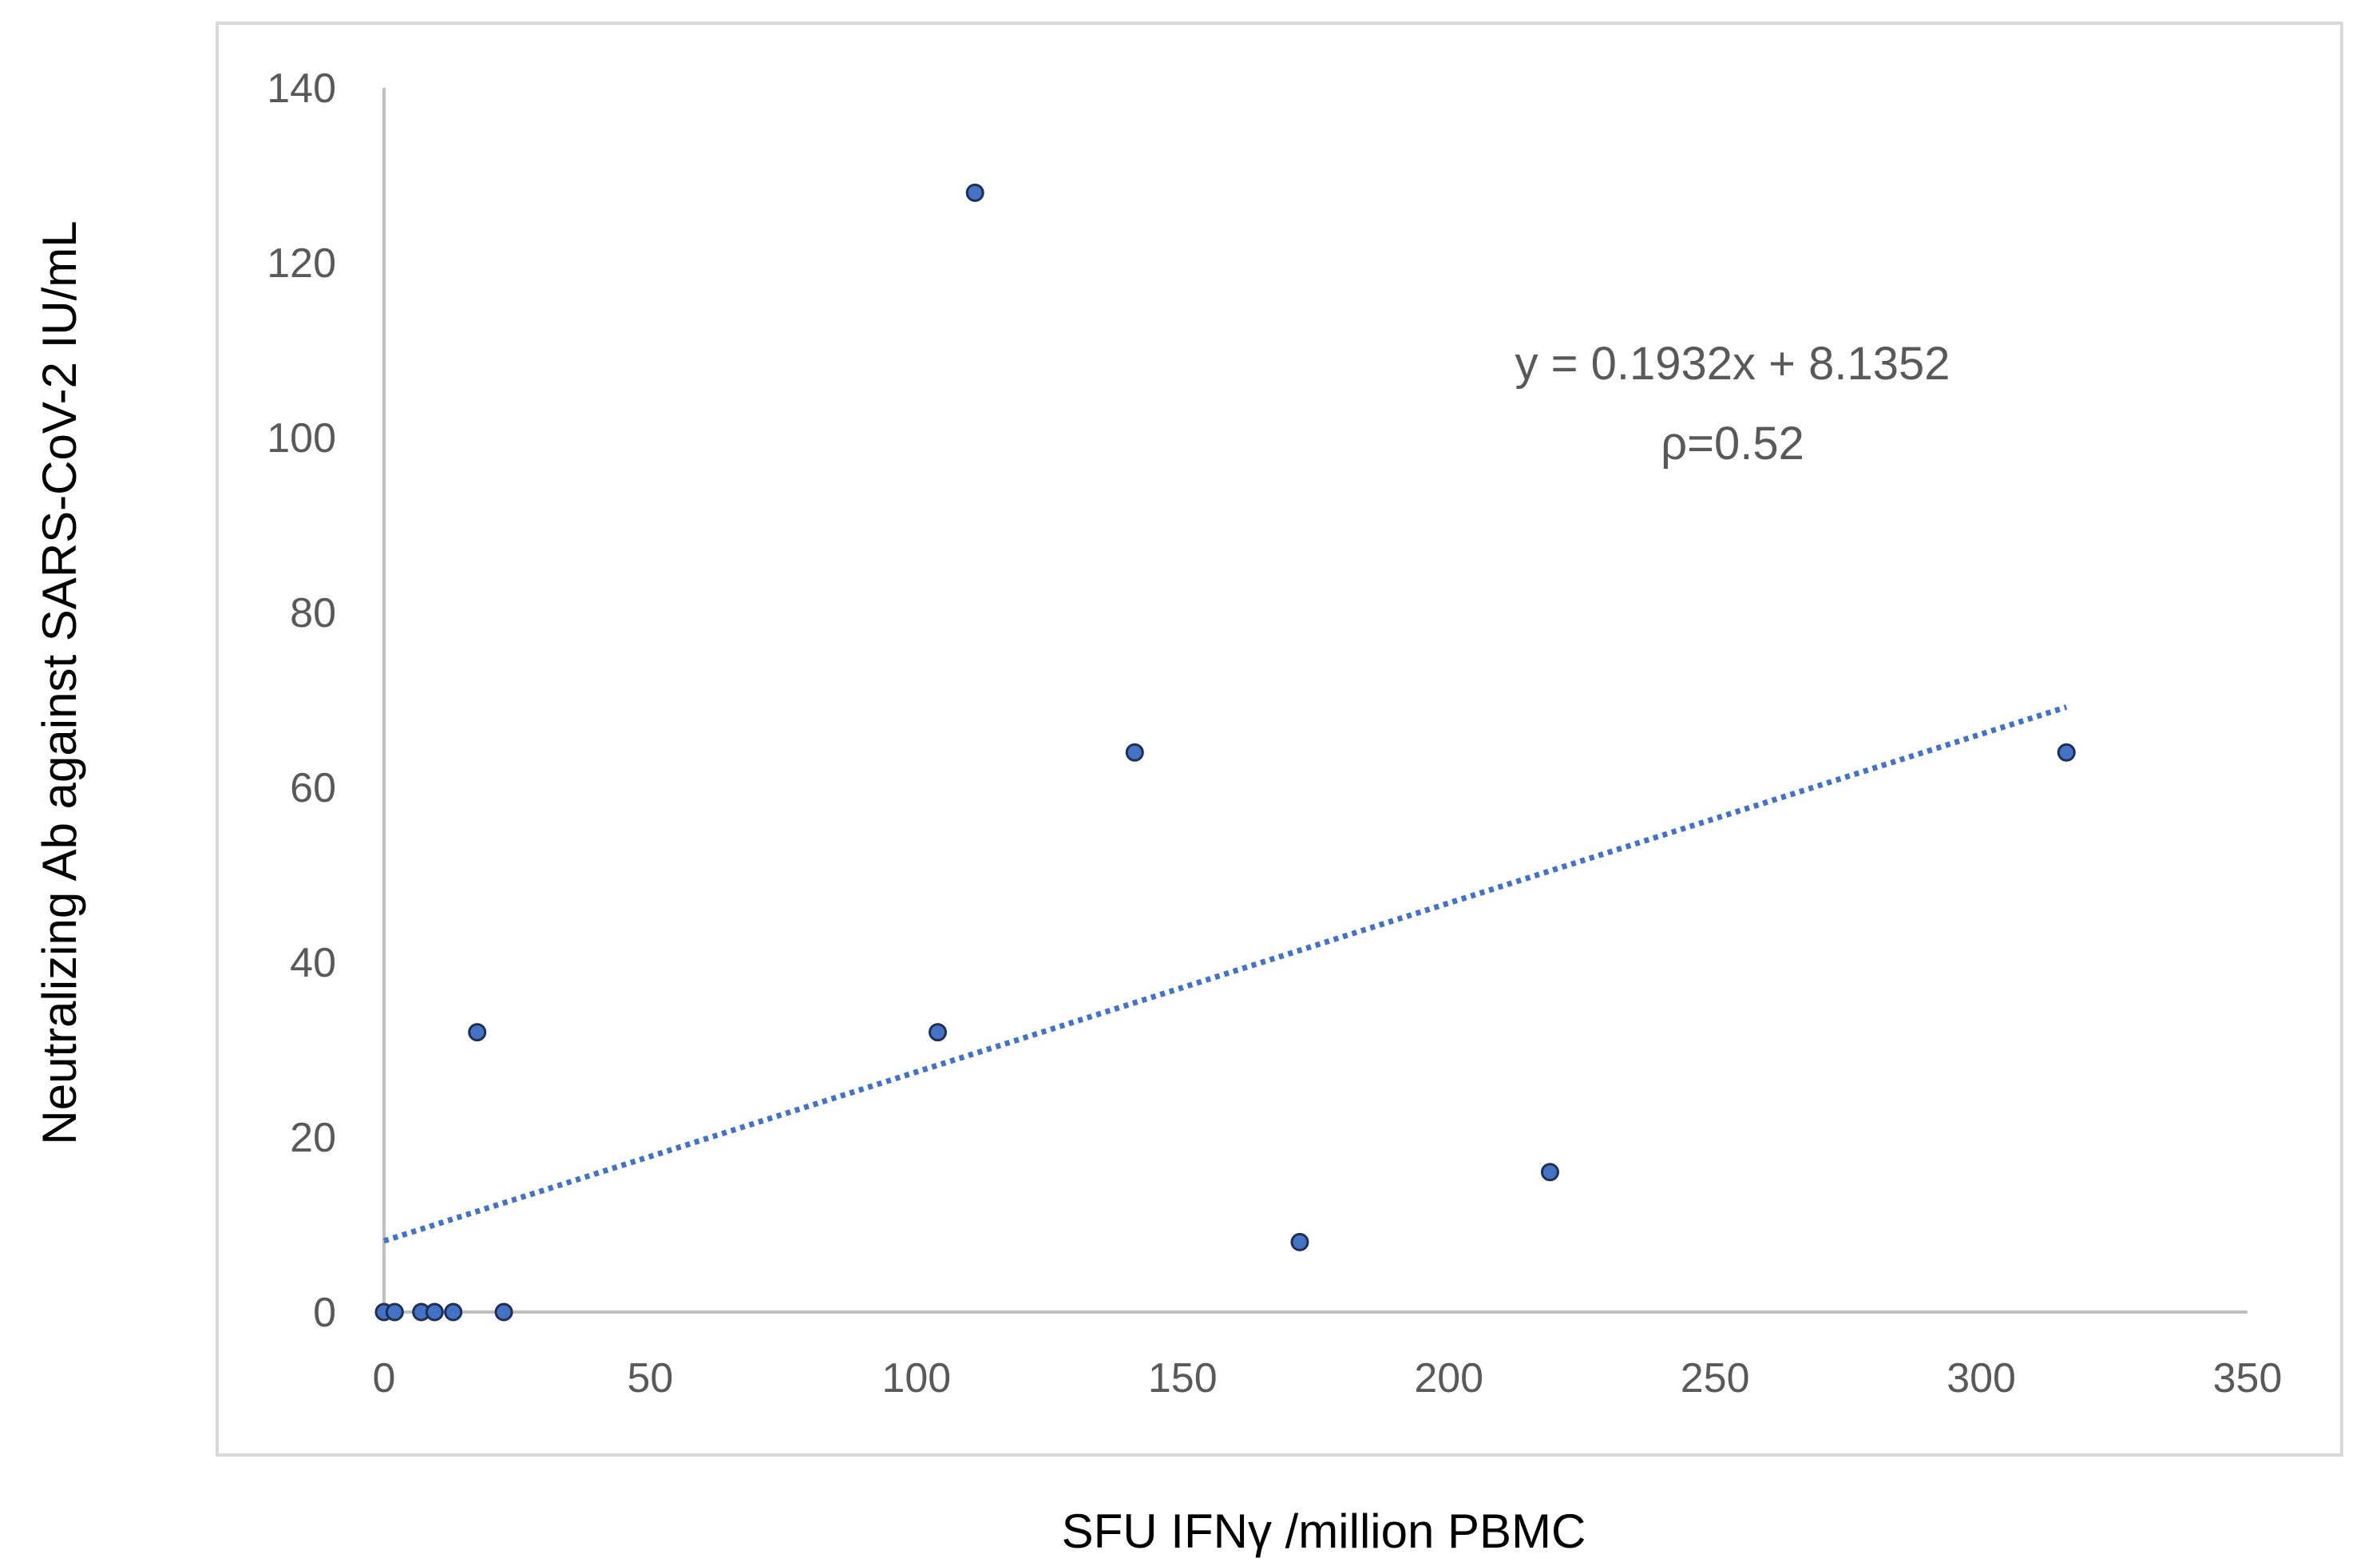  What do you see at coordinates (1448, 1378) in the screenshot?
I see `x-tick-label: 200` at bounding box center [1448, 1378].